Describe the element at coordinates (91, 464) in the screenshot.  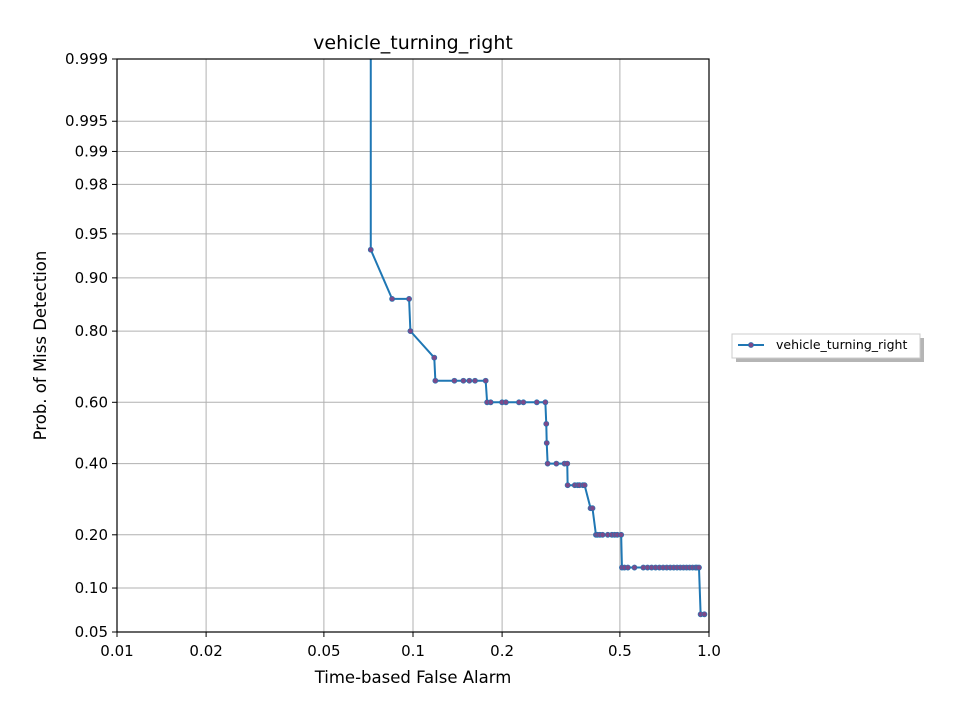
I see `y-tick-label: 0.40` at that location.